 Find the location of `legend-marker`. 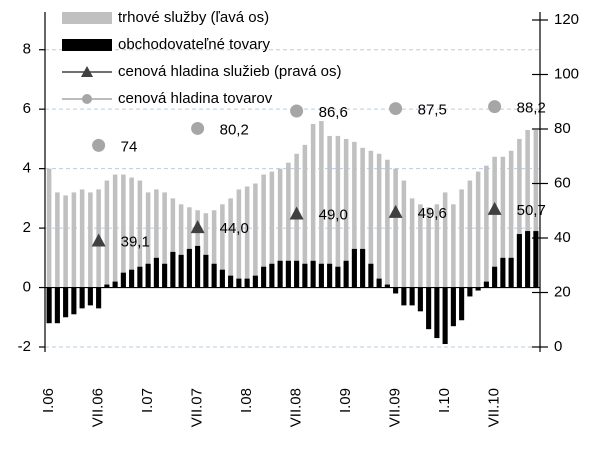

legend-marker is located at coordinates (87, 71).